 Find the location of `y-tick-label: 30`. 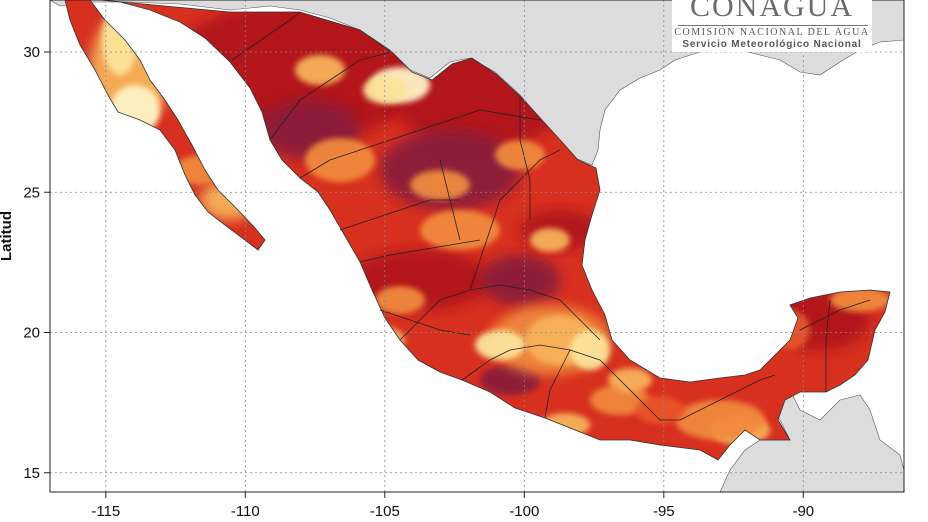

y-tick-label: 30 is located at coordinates (31, 52).